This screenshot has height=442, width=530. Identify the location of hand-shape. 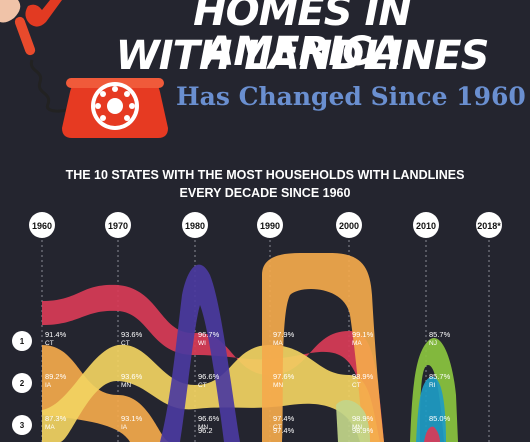
(10, 11).